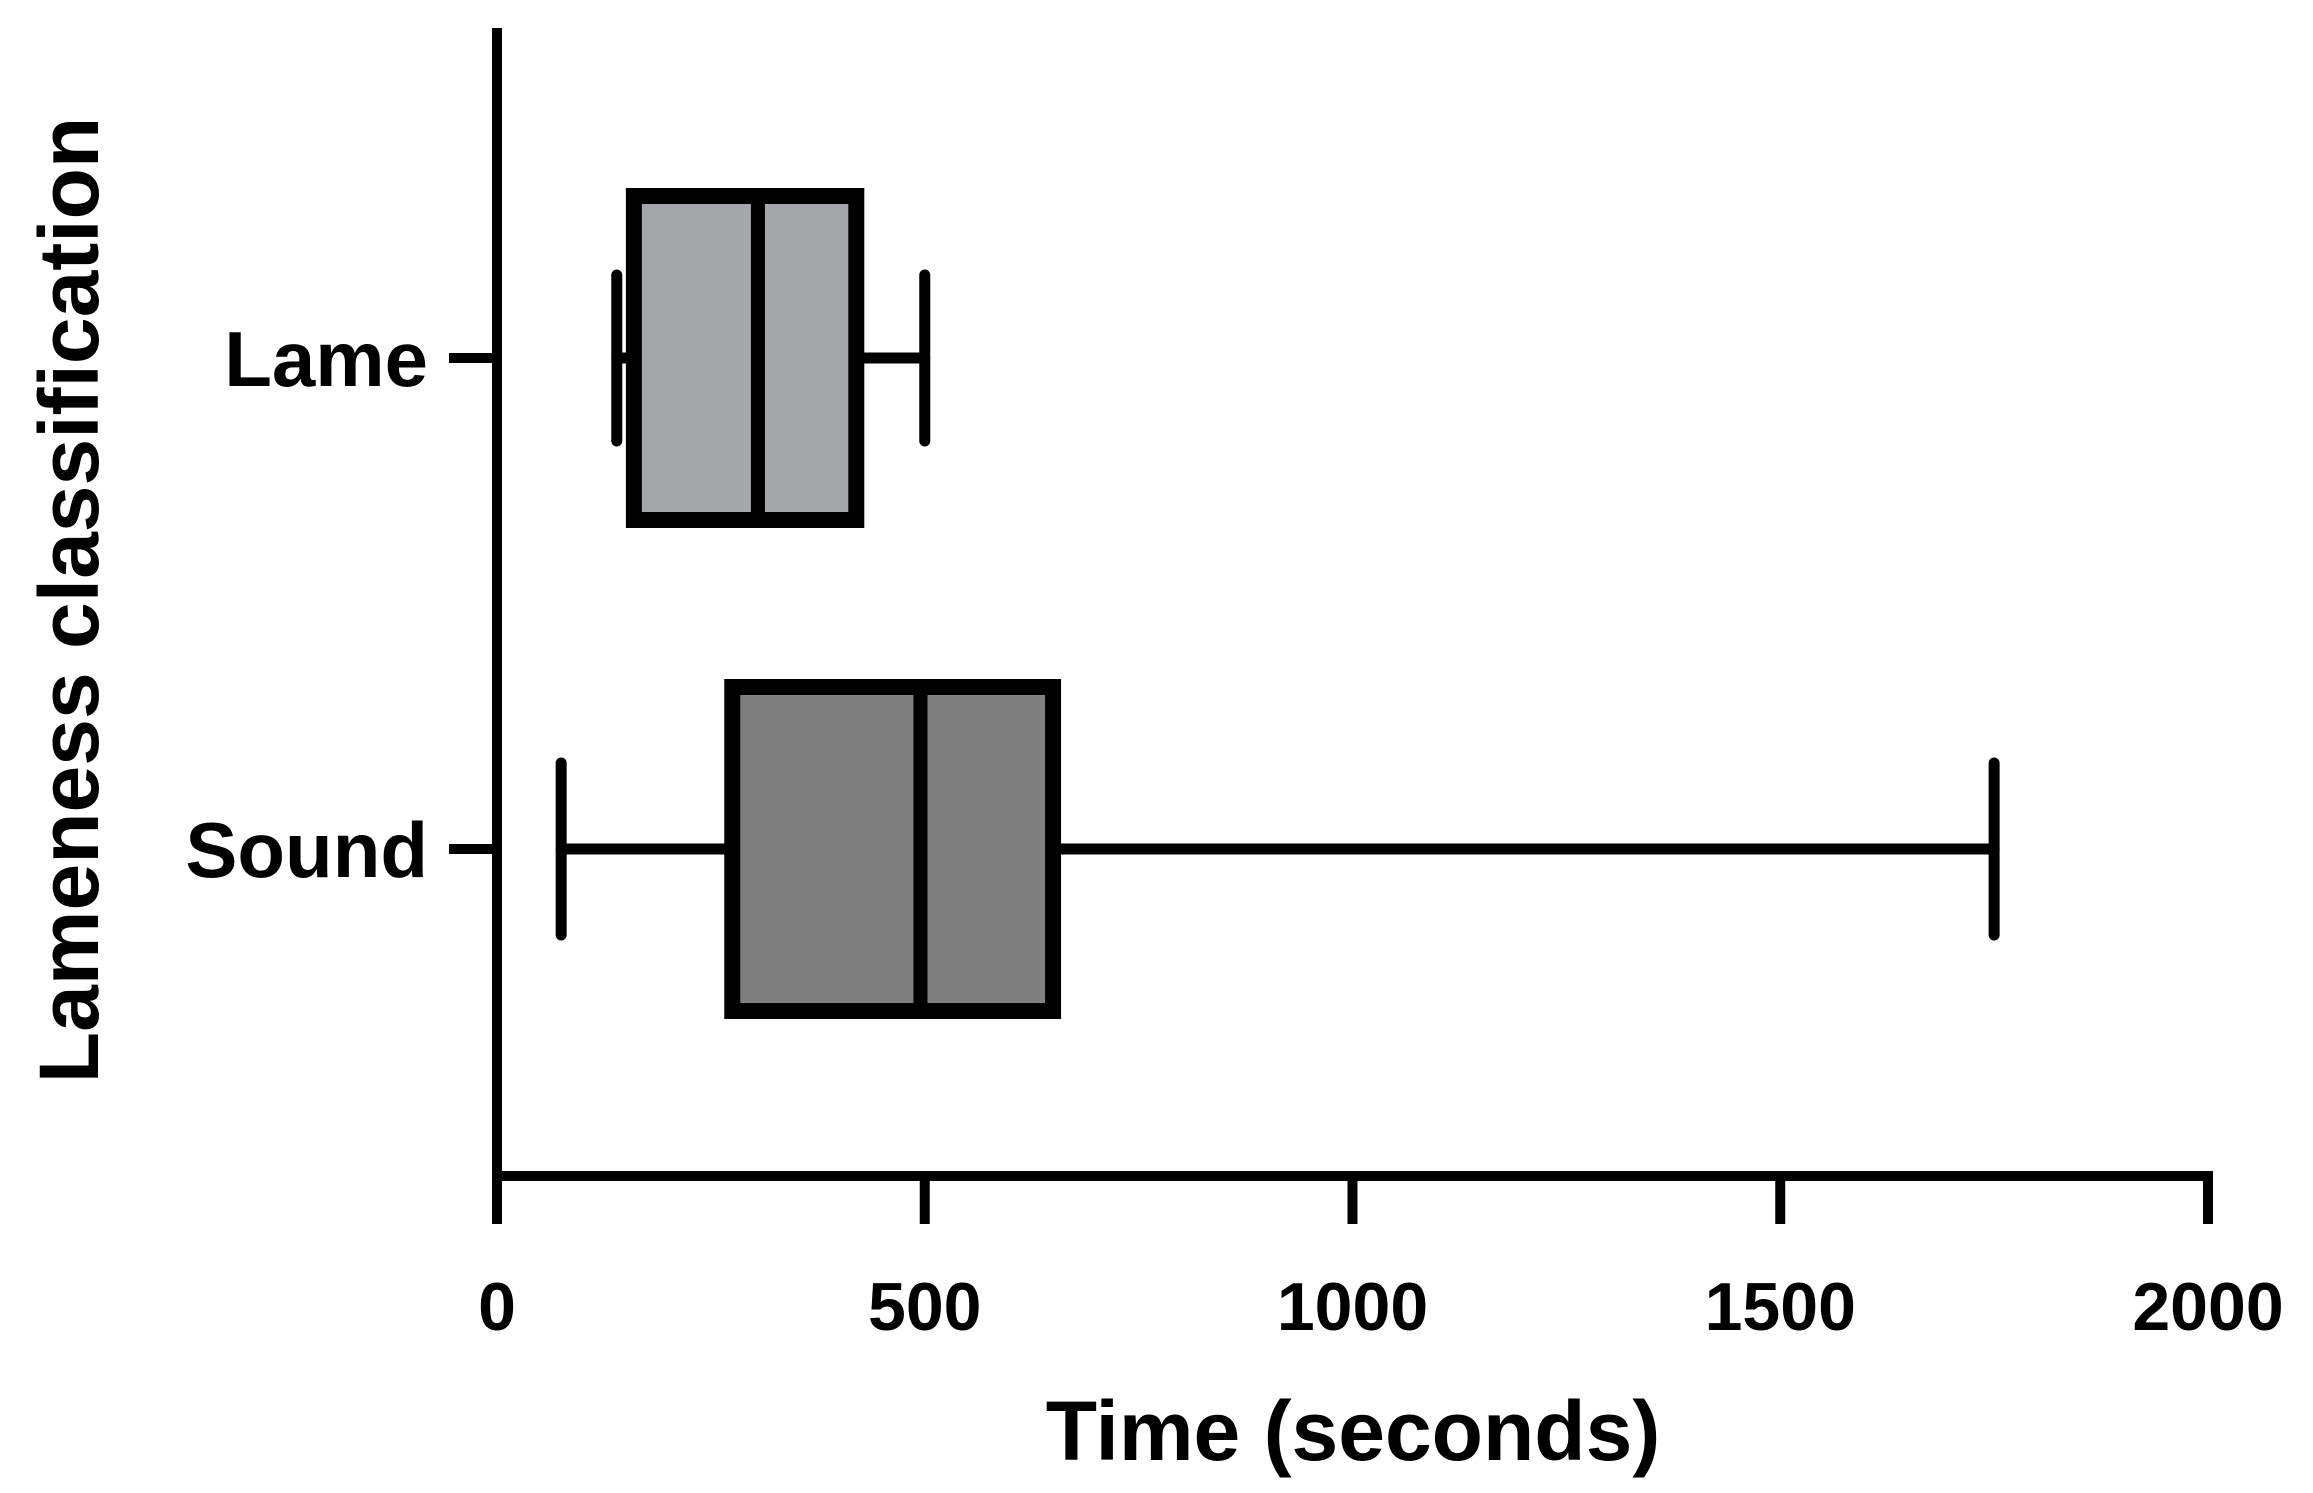 The height and width of the screenshot is (1493, 2313). What do you see at coordinates (306, 850) in the screenshot?
I see `y-tick-label-sound: Sound` at bounding box center [306, 850].